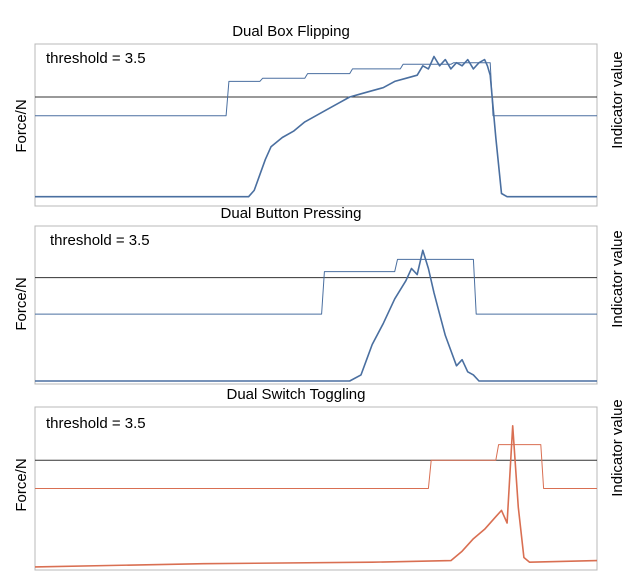 The width and height of the screenshot is (638, 574). What do you see at coordinates (21, 484) in the screenshot?
I see `panel-3-ylabel-left: Force/N` at bounding box center [21, 484].